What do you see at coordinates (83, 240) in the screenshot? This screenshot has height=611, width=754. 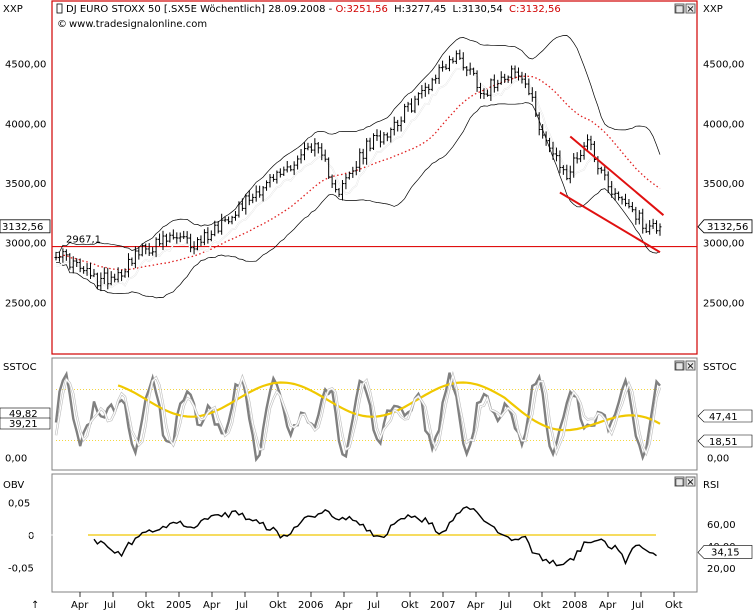 I see `support-line-label: 2967,1` at bounding box center [83, 240].